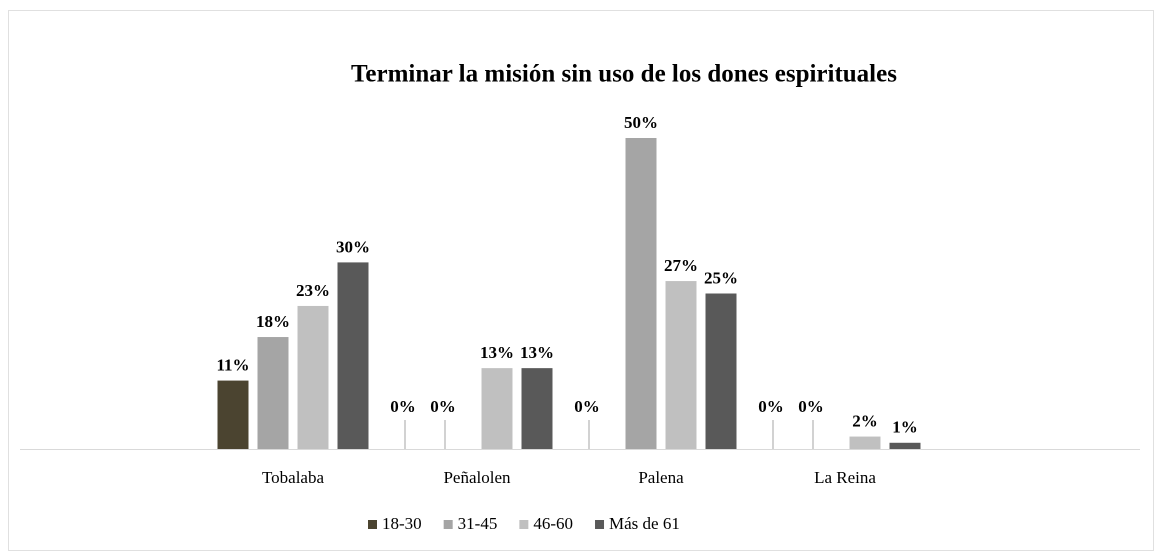 The width and height of the screenshot is (1159, 556). I want to click on legend-label: Más de 61, so click(644, 523).